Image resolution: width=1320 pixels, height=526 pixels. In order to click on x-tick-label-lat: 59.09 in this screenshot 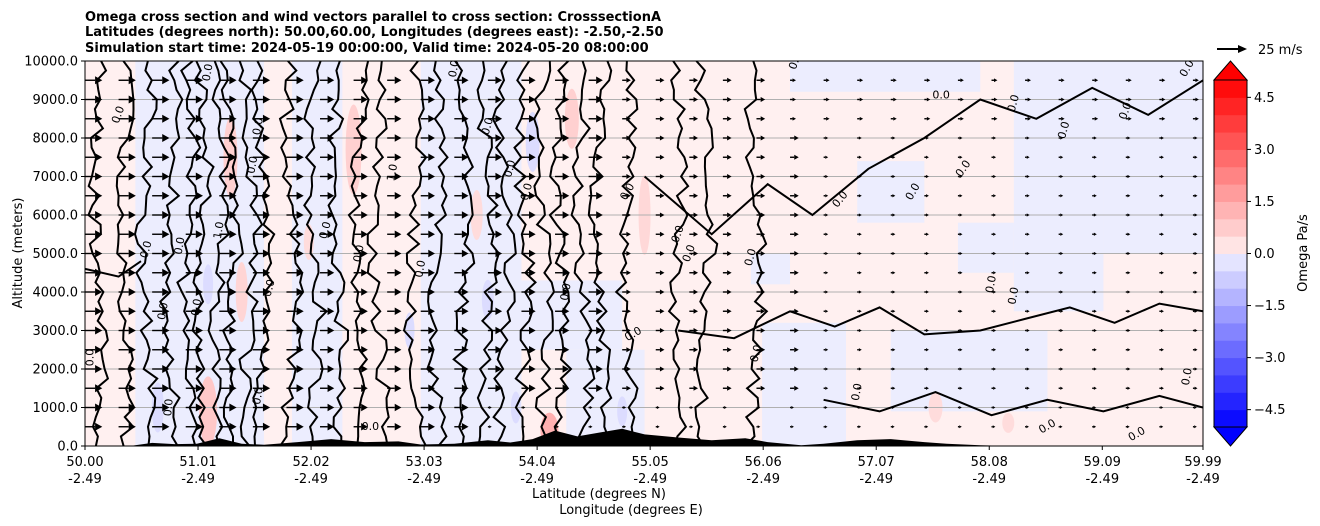, I will do `click(1102, 462)`.